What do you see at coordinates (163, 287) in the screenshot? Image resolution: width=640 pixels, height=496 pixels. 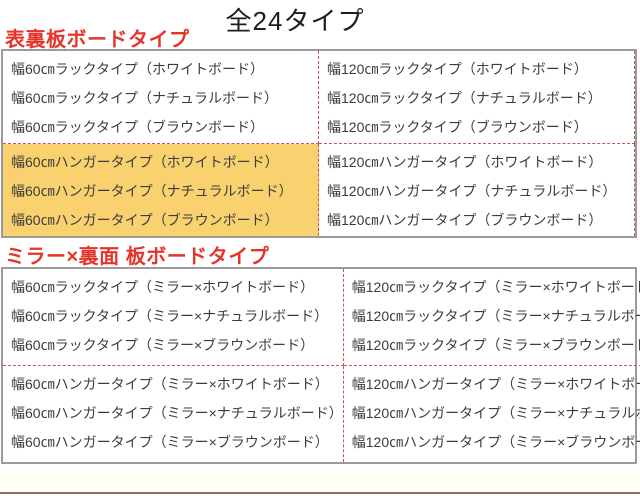 I see `type-item: 幅60㎝ラックタイプ（ミラー×ホワイトボード）` at bounding box center [163, 287].